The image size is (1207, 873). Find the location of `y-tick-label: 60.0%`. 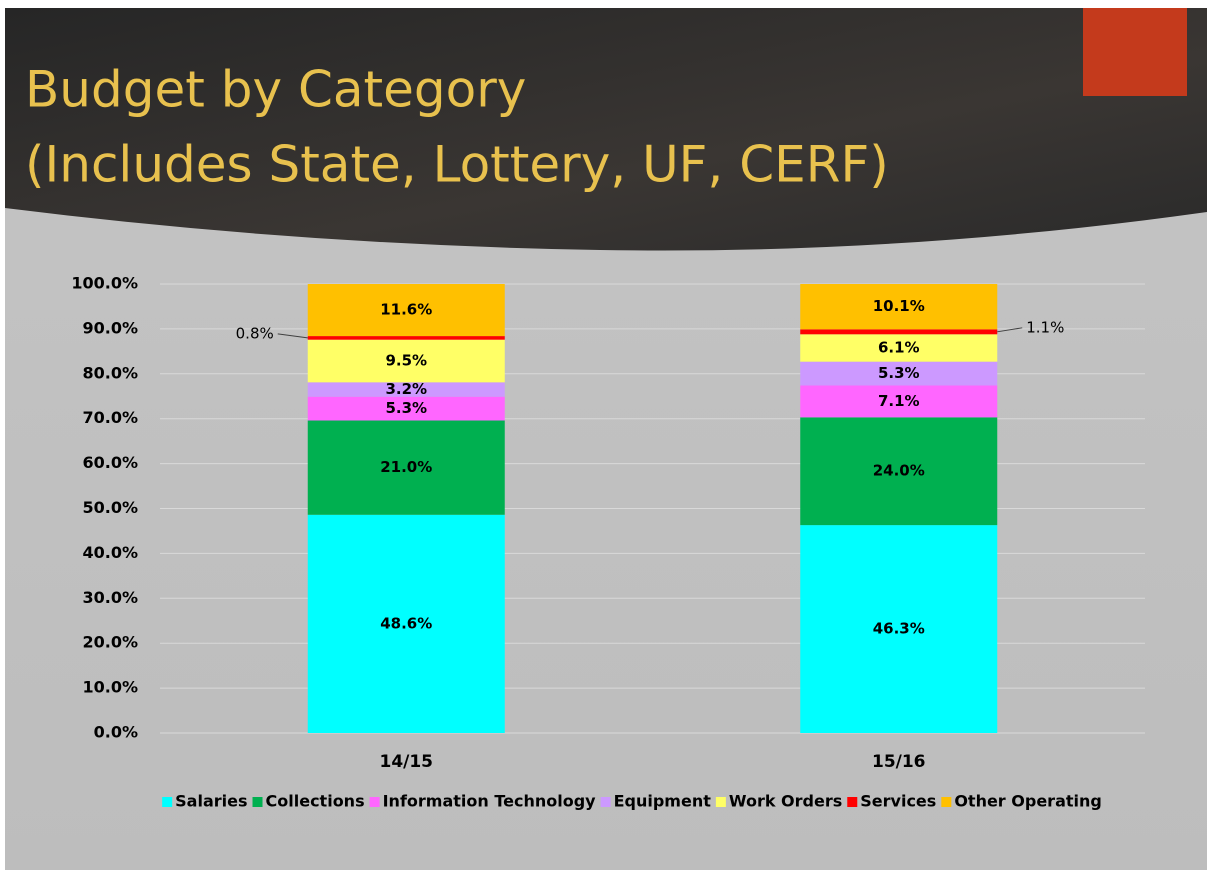

y-tick-label: 60.0% is located at coordinates (110, 462).